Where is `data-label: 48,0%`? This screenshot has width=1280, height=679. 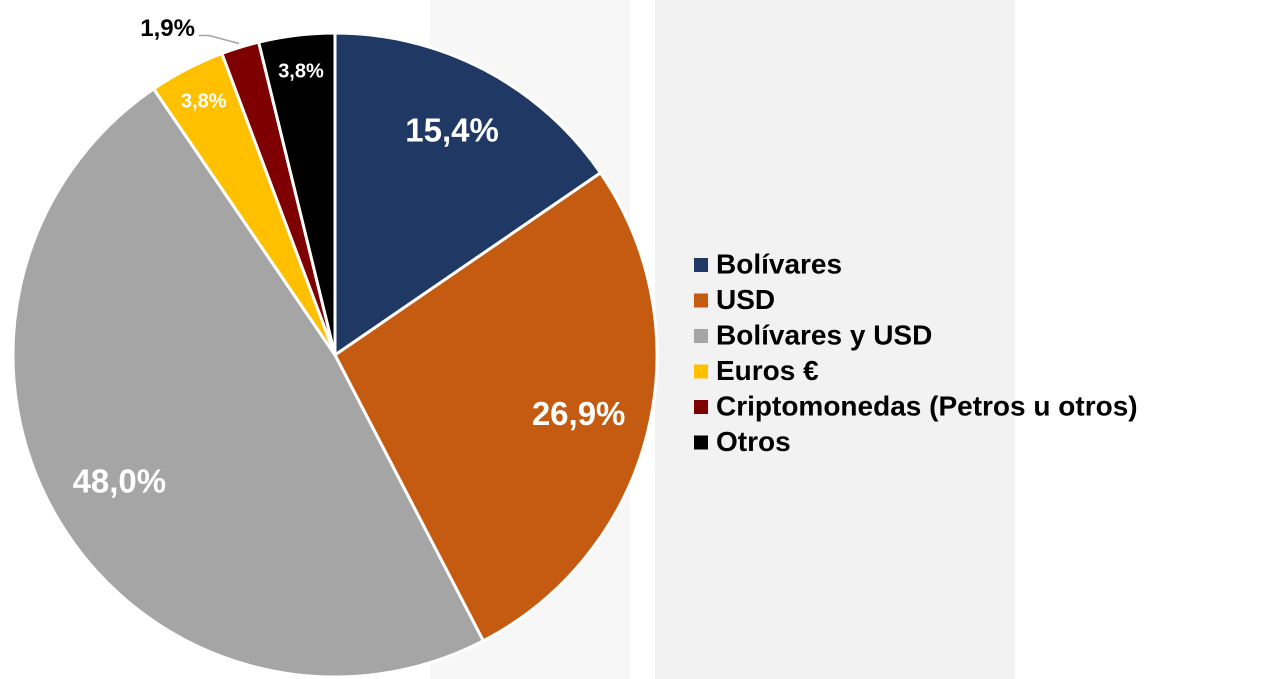
data-label: 48,0% is located at coordinates (120, 480).